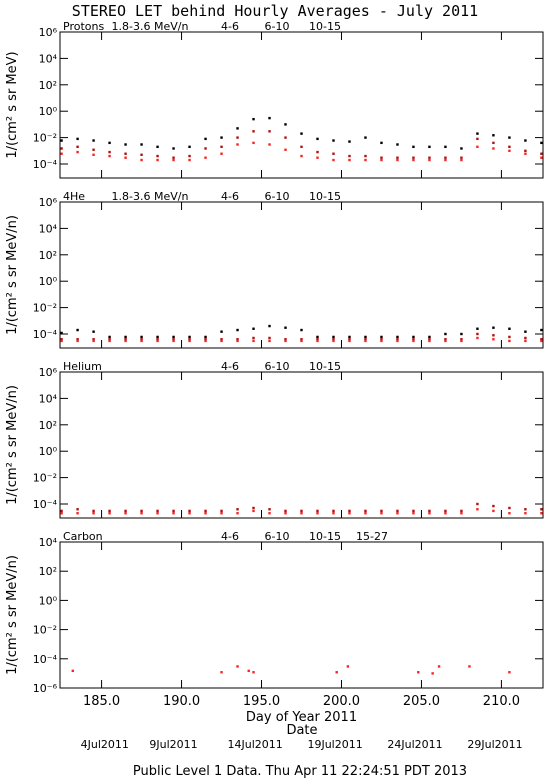  What do you see at coordinates (48, 85) in the screenshot?
I see `y-tick-label: 10²` at bounding box center [48, 85].